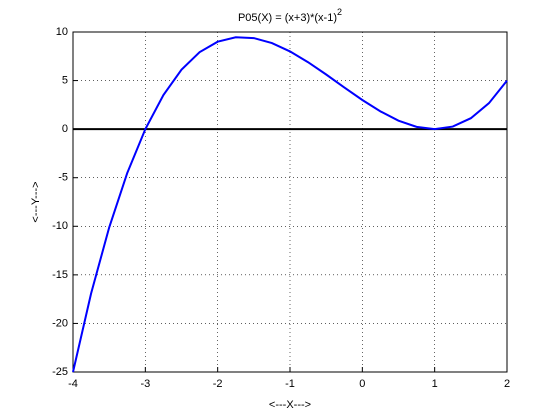 The image size is (560, 420). I want to click on chart-title: P05(X) = (x+3)*(x-1)2, so click(290, 15).